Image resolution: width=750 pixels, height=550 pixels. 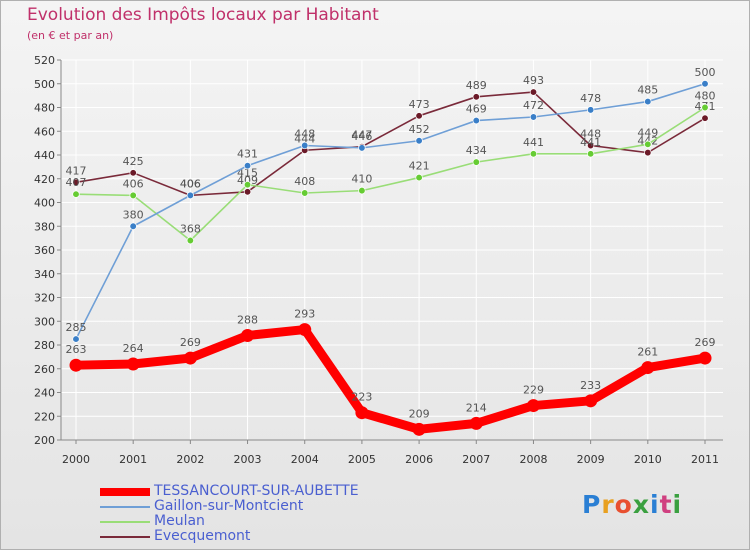 What do you see at coordinates (190, 459) in the screenshot?
I see `x-tick-label: 2002` at bounding box center [190, 459].